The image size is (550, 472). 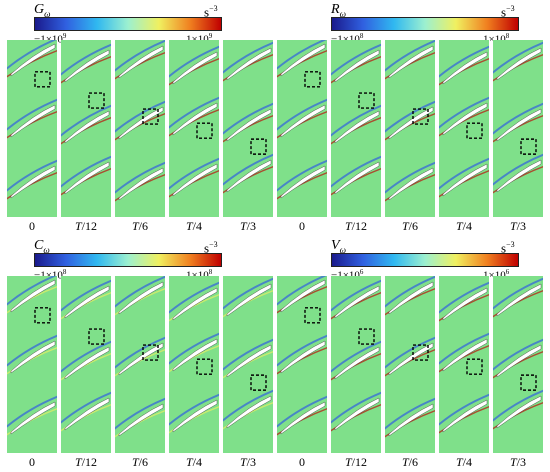 I want to click on colorbar-min-label: −1×10⁸, so click(x=50, y=275).